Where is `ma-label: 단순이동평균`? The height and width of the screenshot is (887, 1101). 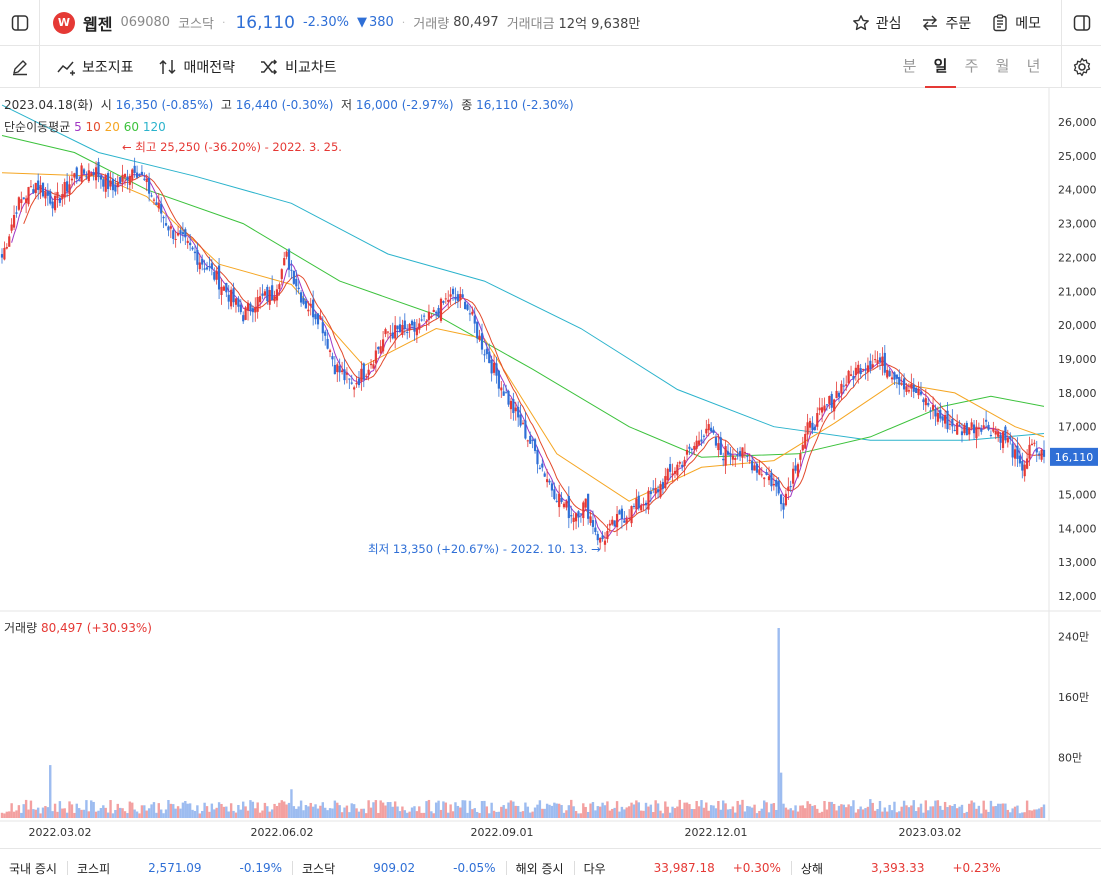 ma-label: 단순이동평균 is located at coordinates (37, 127).